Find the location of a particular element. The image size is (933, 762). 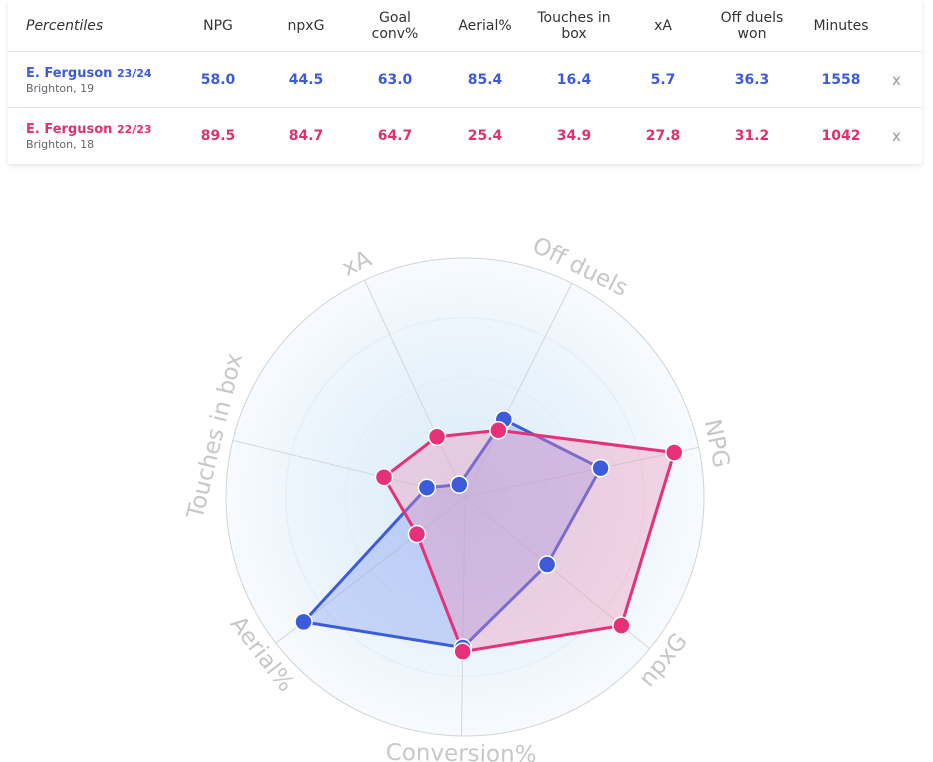

header-off-duels-won: Off duels won is located at coordinates (752, 26).